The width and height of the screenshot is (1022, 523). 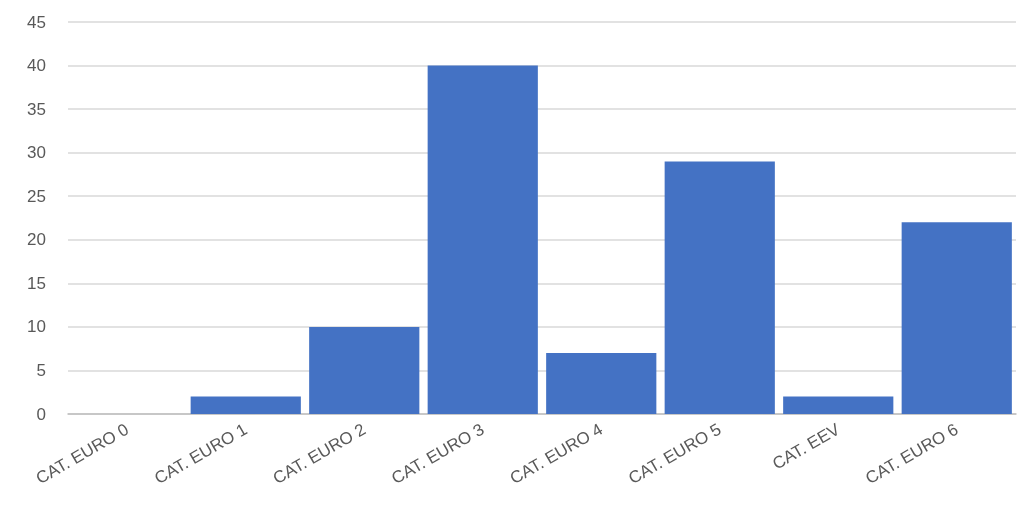 I want to click on x-tick-label: CAT. EEV, so click(x=806, y=446).